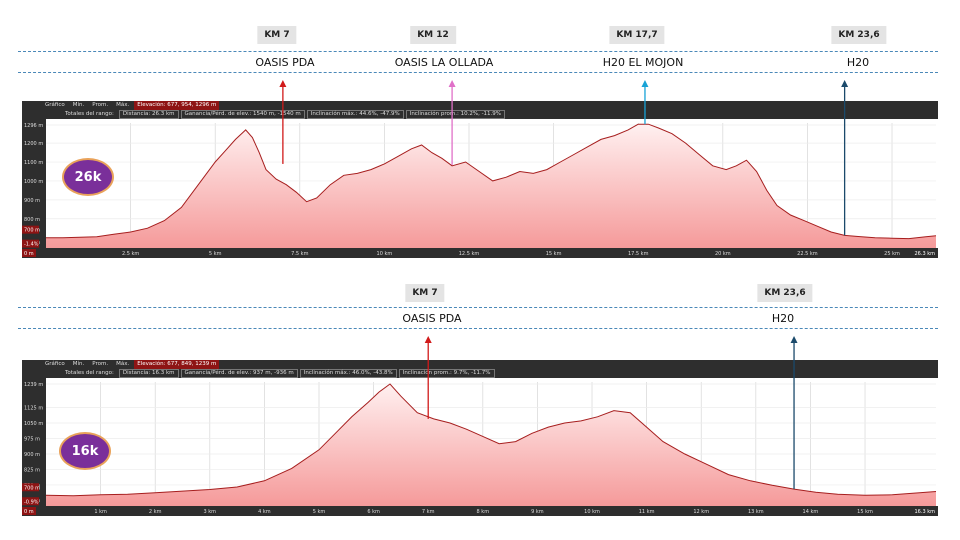  I want to click on place-label-4: H20, so click(858, 62).